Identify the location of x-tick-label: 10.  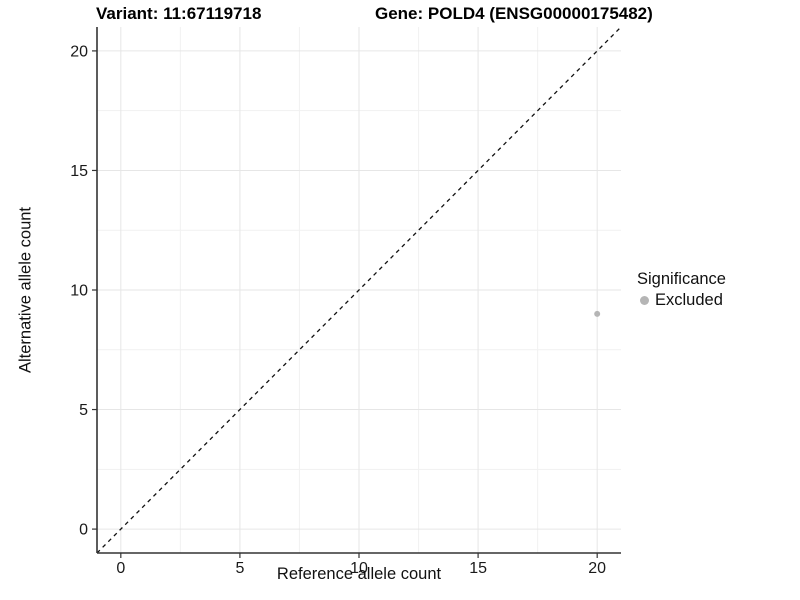
(359, 568).